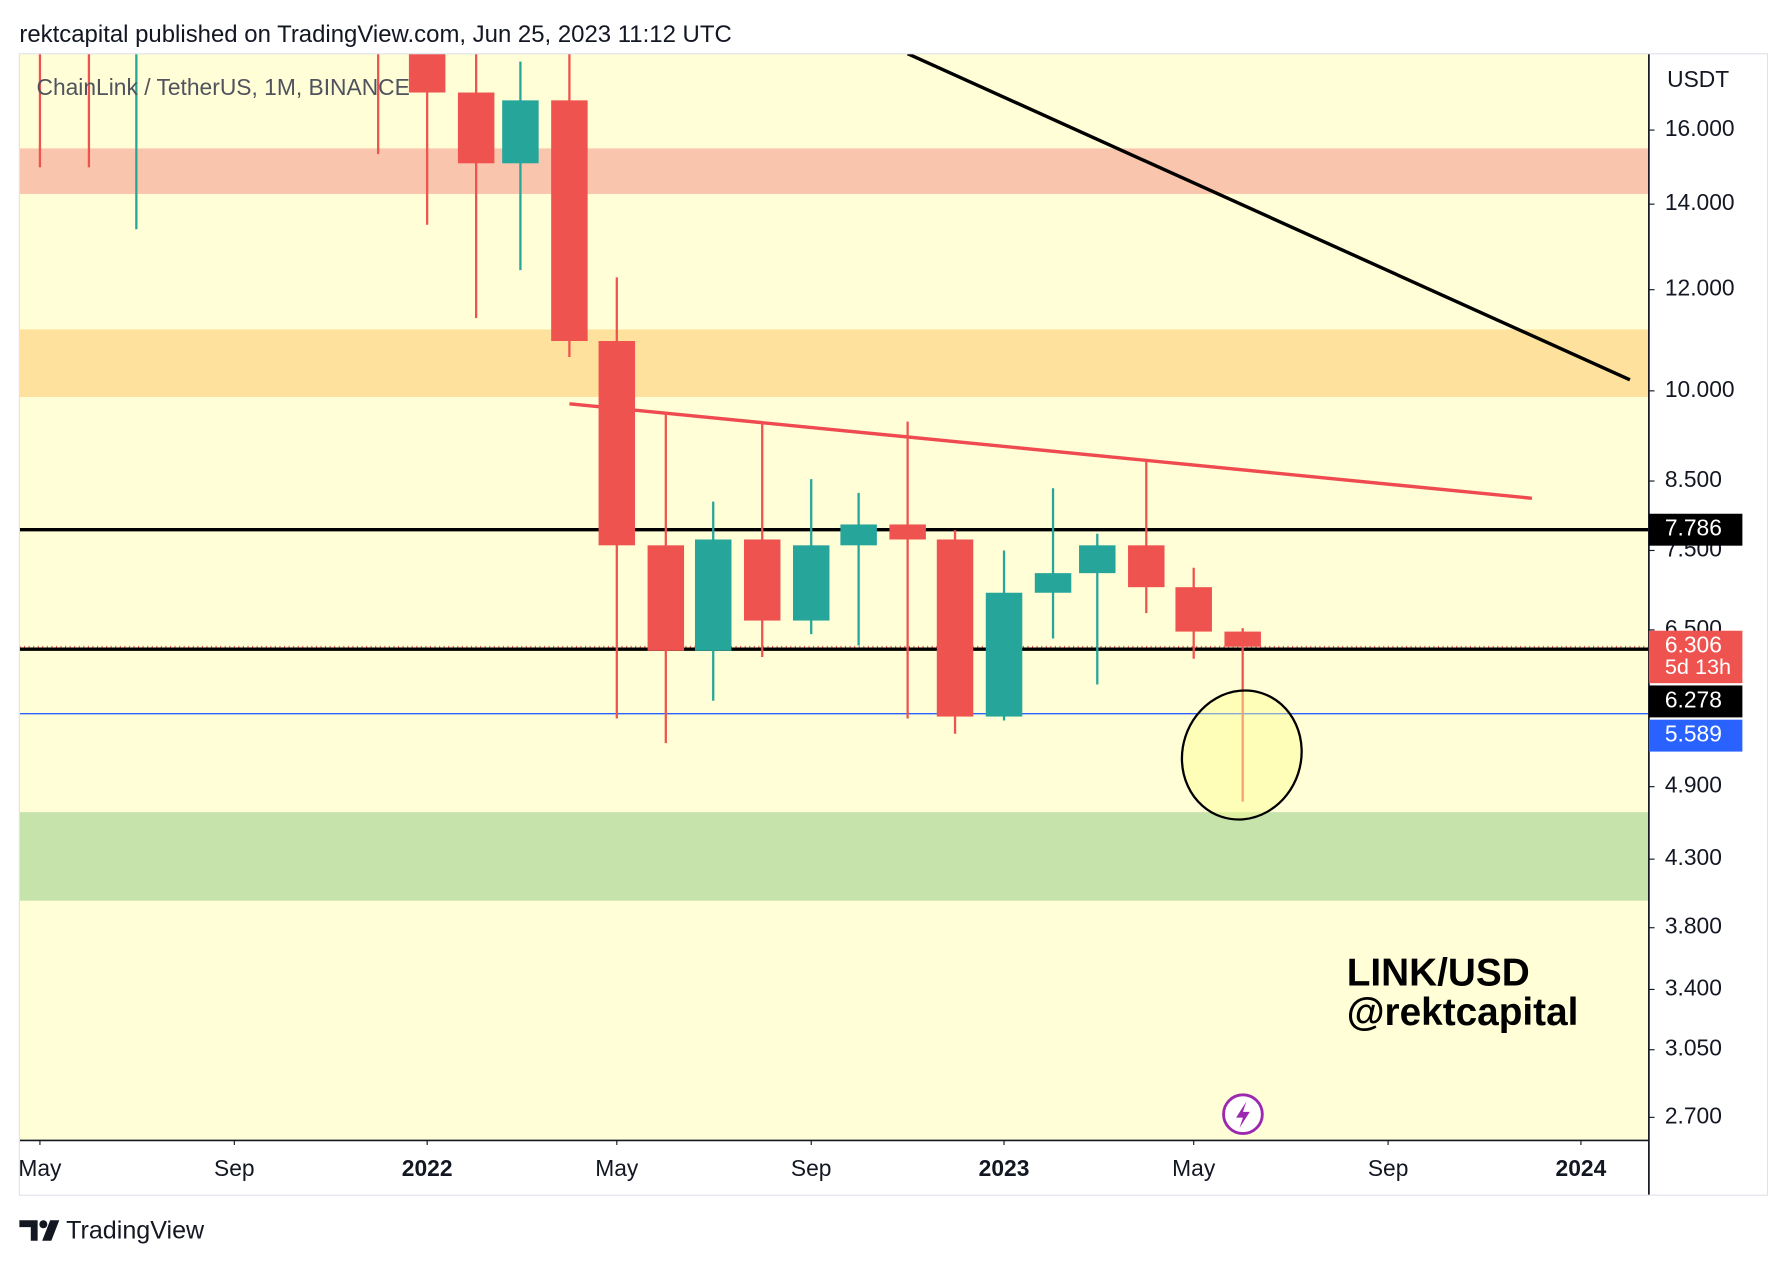  Describe the element at coordinates (1463, 1012) in the screenshot. I see `watermark-line: @rektcapital` at that location.